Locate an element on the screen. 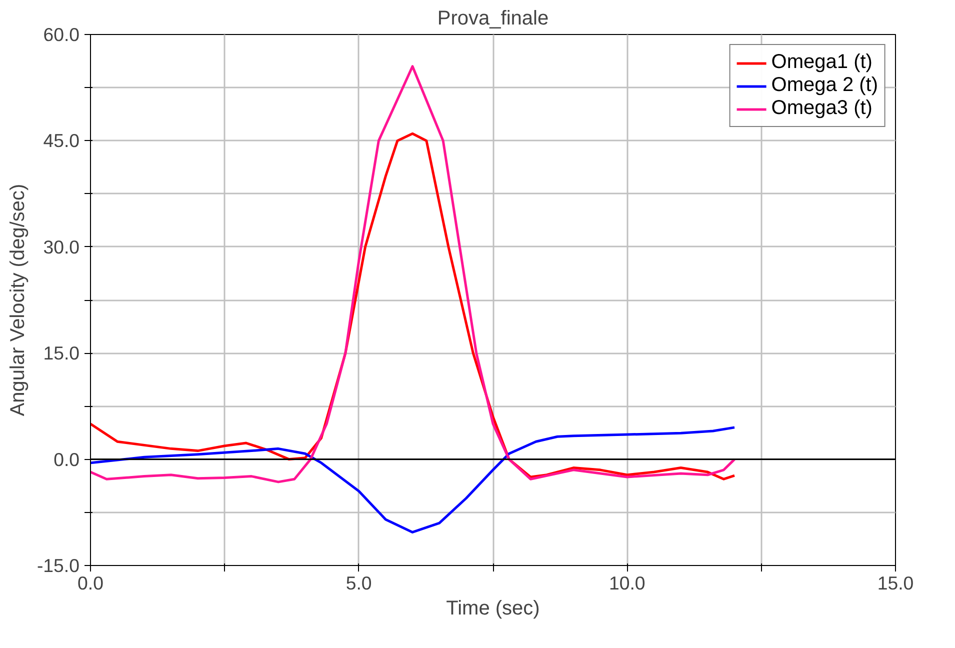 This screenshot has height=648, width=955. y-tick-label: 30.0 is located at coordinates (61, 247).